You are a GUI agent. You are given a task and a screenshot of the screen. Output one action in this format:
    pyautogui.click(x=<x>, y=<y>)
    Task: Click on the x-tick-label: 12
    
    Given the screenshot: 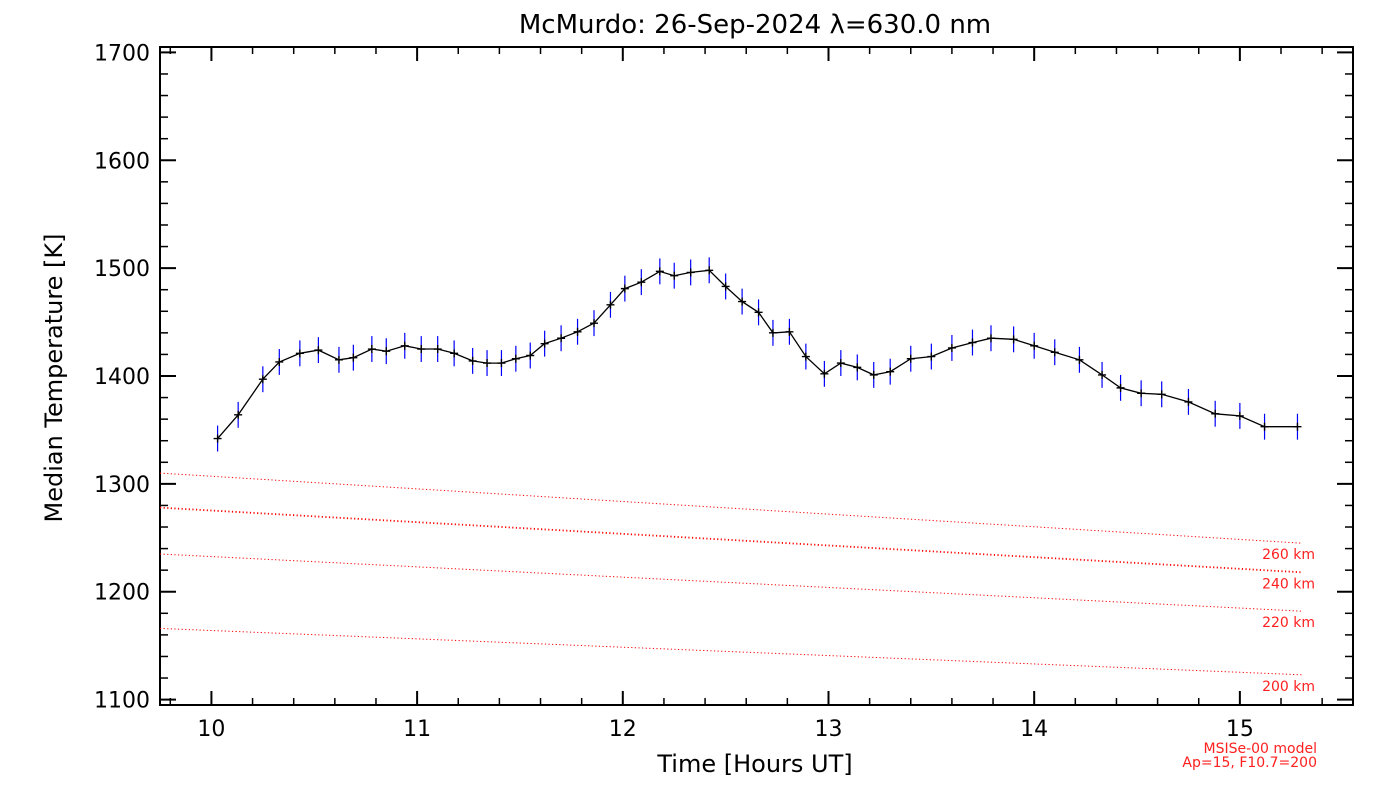 What is the action you would take?
    pyautogui.click(x=623, y=729)
    